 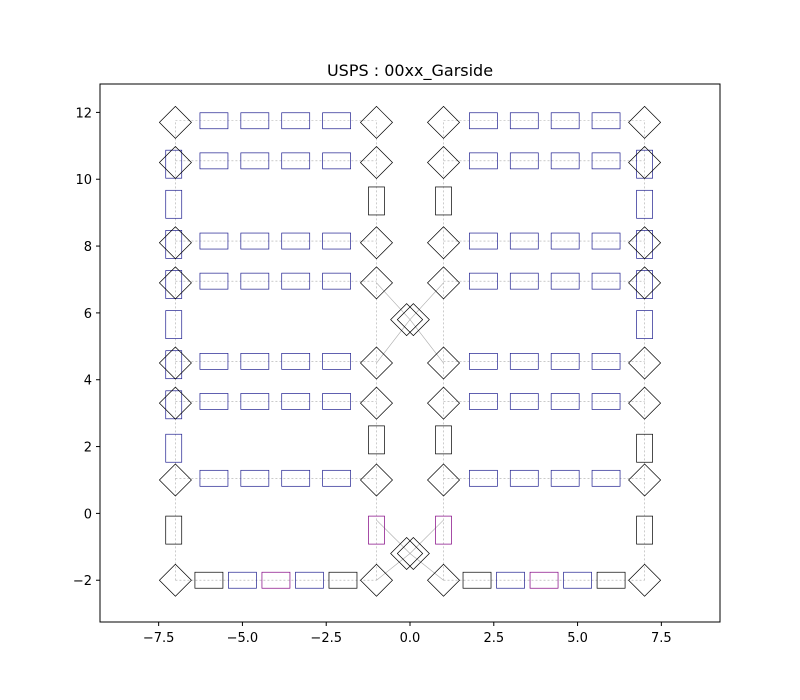 What do you see at coordinates (577, 638) in the screenshot?
I see `x-tick-label: 5.0` at bounding box center [577, 638].